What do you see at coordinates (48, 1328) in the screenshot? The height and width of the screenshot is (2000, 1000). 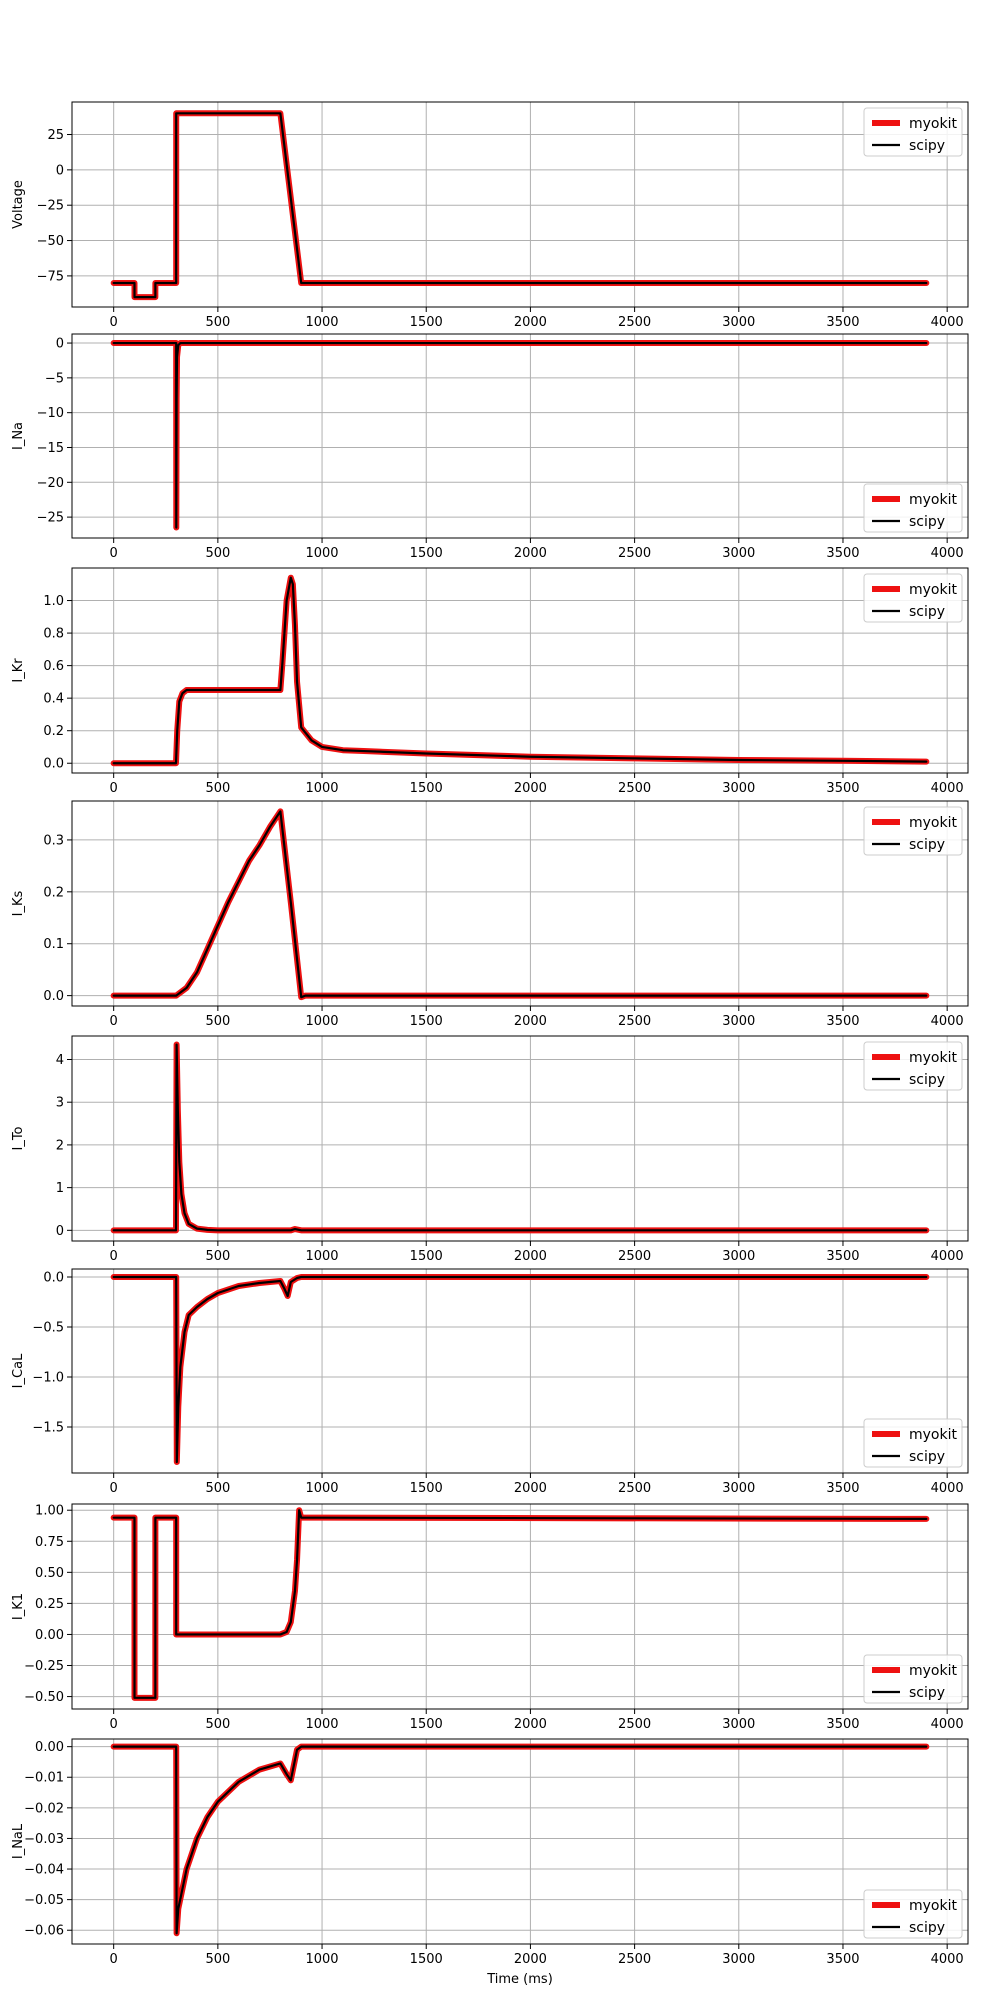 I see `y-tick-label: −0.5` at bounding box center [48, 1328].